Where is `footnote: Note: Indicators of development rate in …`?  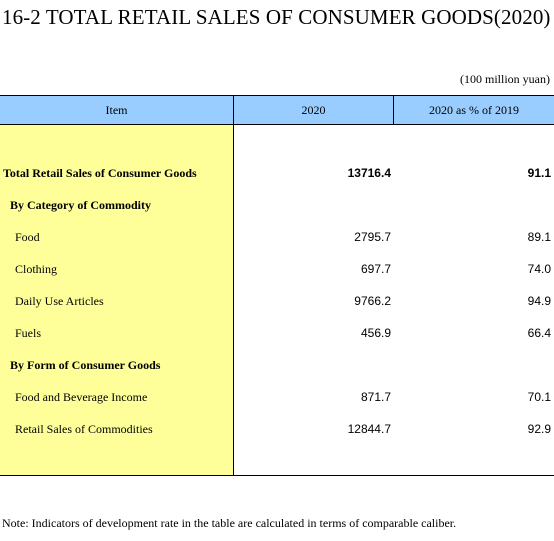 footnote: Note: Indicators of development rate in … is located at coordinates (229, 523).